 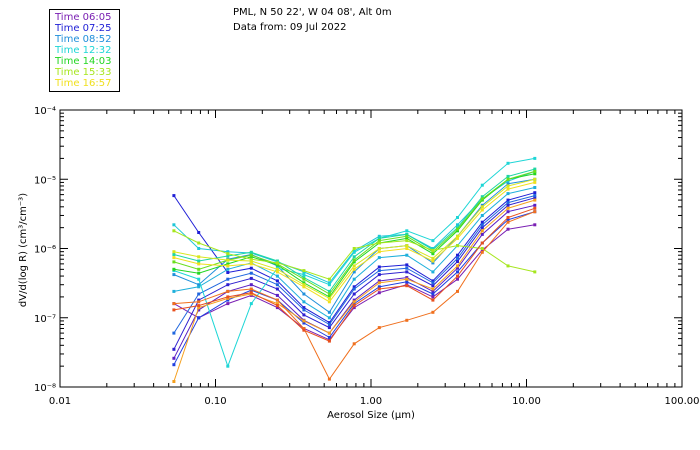 What do you see at coordinates (682, 401) in the screenshot?
I see `x-tick-label: 100.00` at bounding box center [682, 401].